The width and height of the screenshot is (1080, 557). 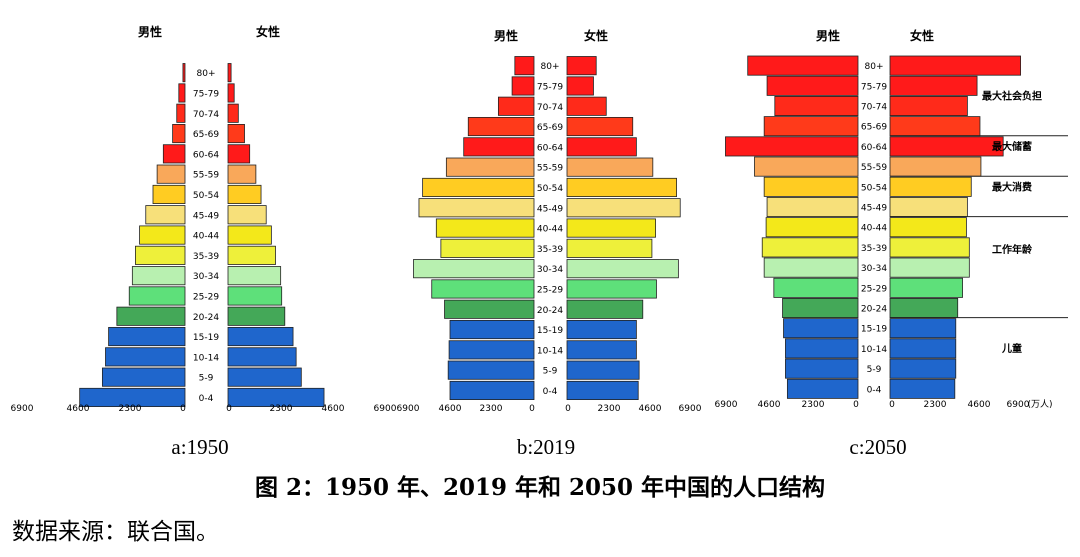 I want to click on group-annotation: 最大社会负担, so click(x=1012, y=95).